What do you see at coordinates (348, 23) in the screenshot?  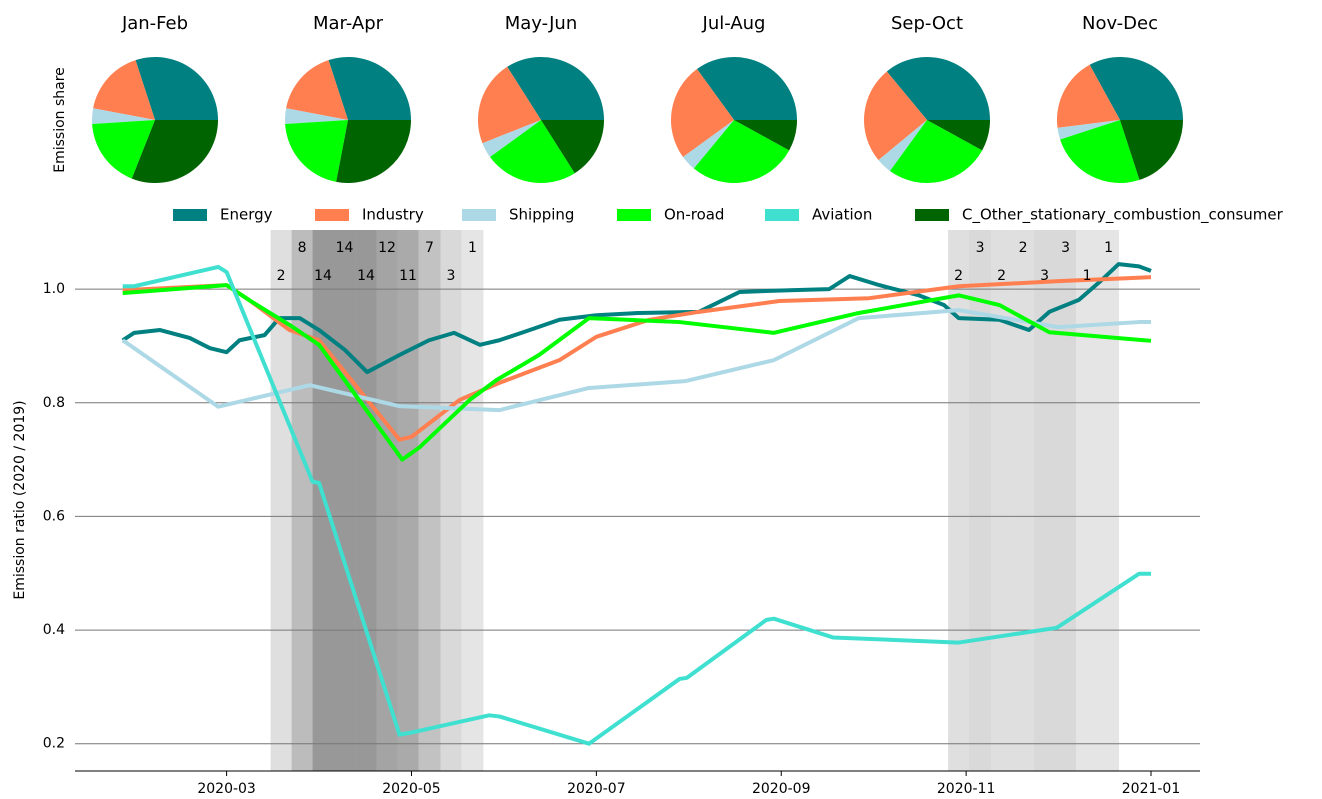 I see `pie-title: Mar-Apr` at bounding box center [348, 23].